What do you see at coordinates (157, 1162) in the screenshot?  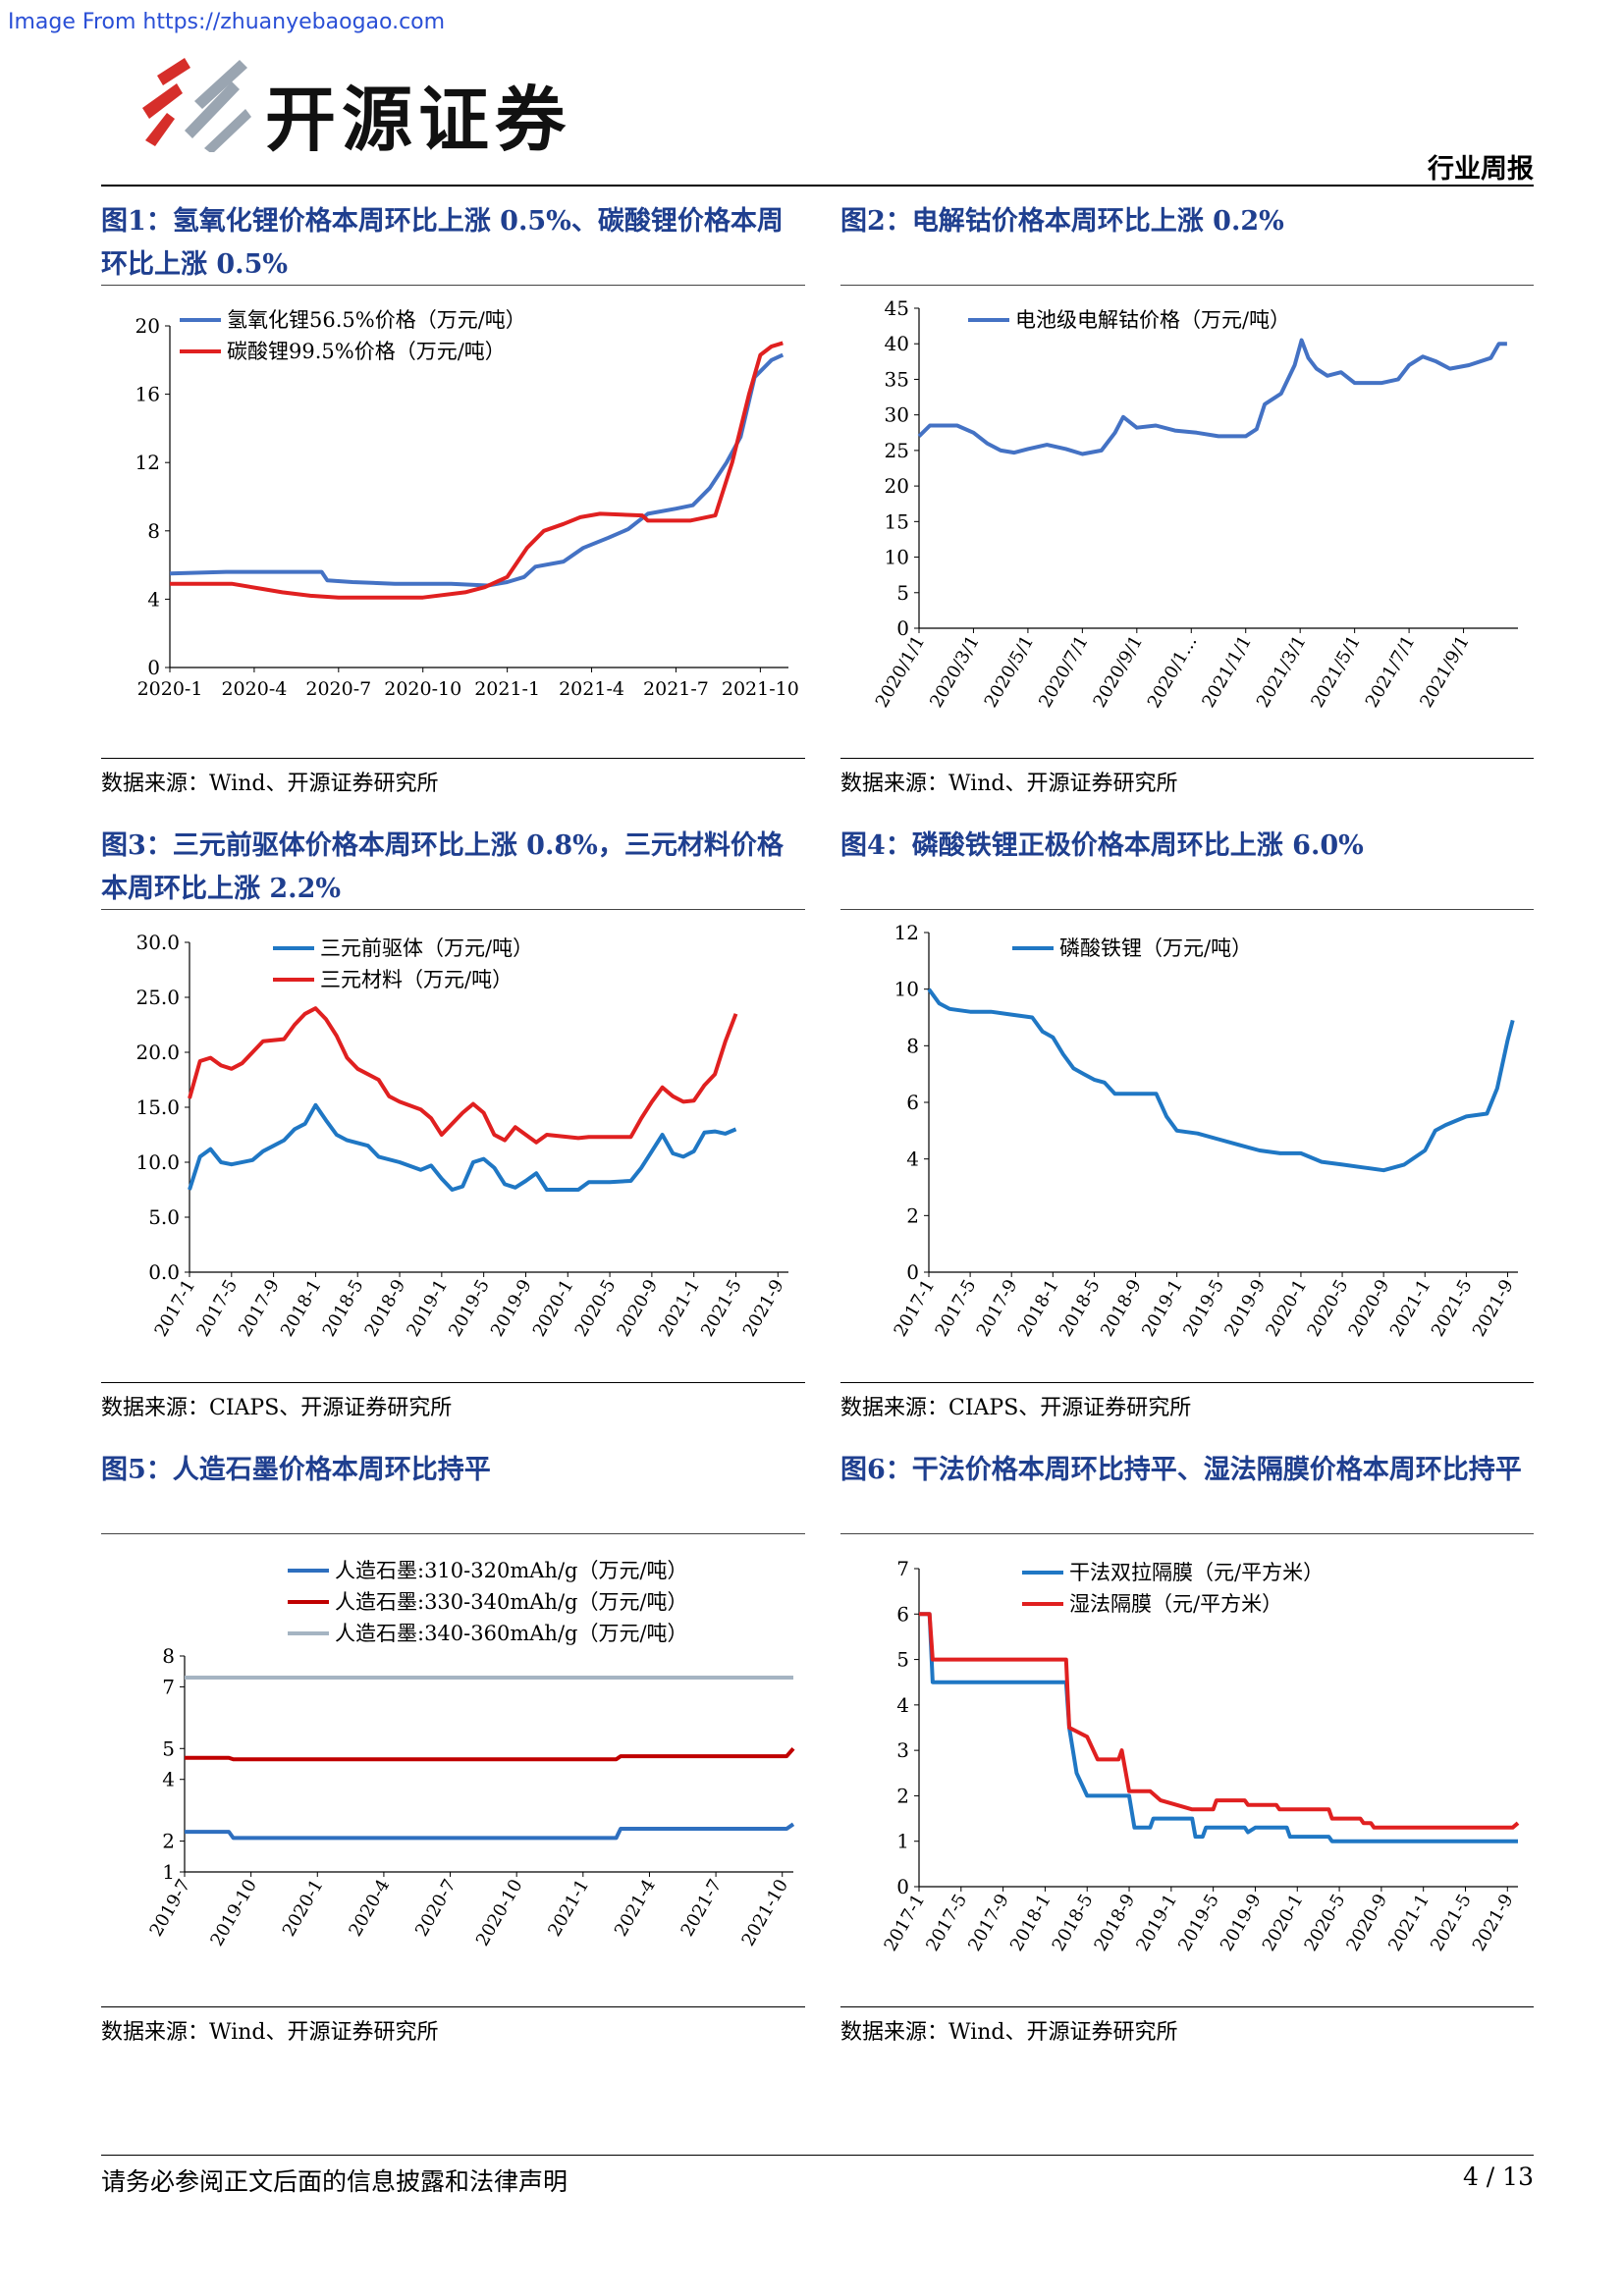 I see `y-tick-label: 10.0` at bounding box center [157, 1162].